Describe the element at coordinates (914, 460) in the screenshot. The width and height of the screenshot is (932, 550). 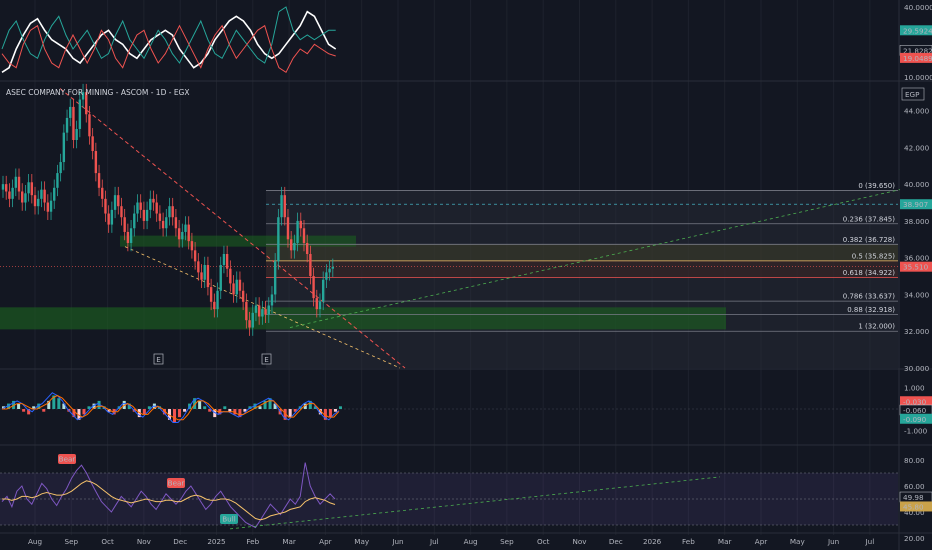
I see `rsi-tick-label: 80.00` at that location.